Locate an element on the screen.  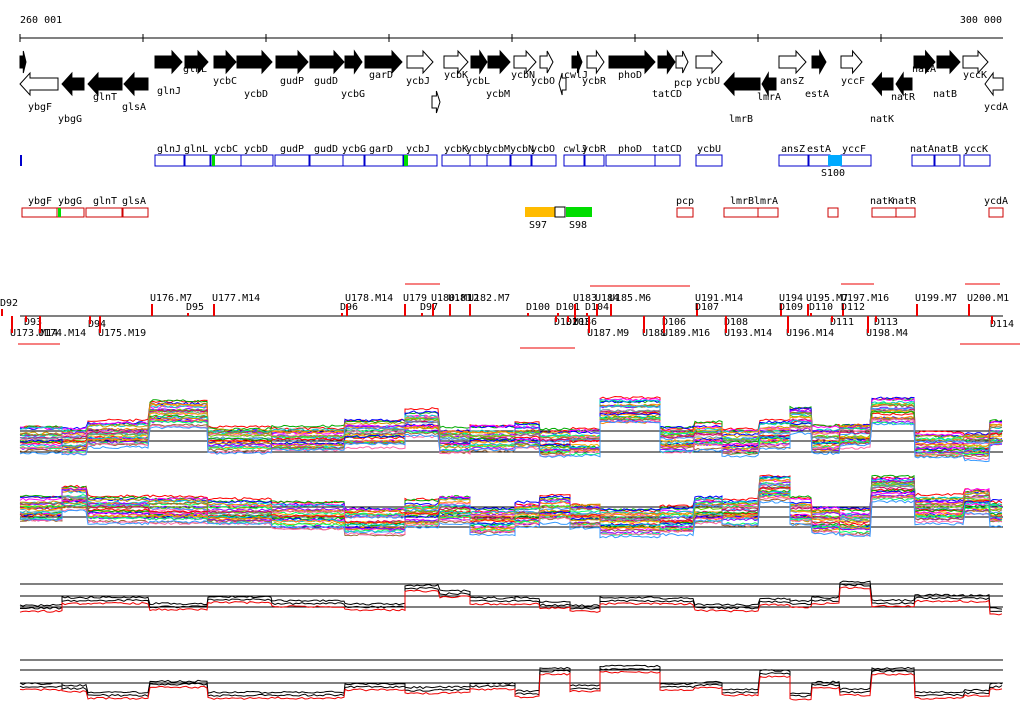
yccF-box-label: yccF is located at coordinates (854, 149).